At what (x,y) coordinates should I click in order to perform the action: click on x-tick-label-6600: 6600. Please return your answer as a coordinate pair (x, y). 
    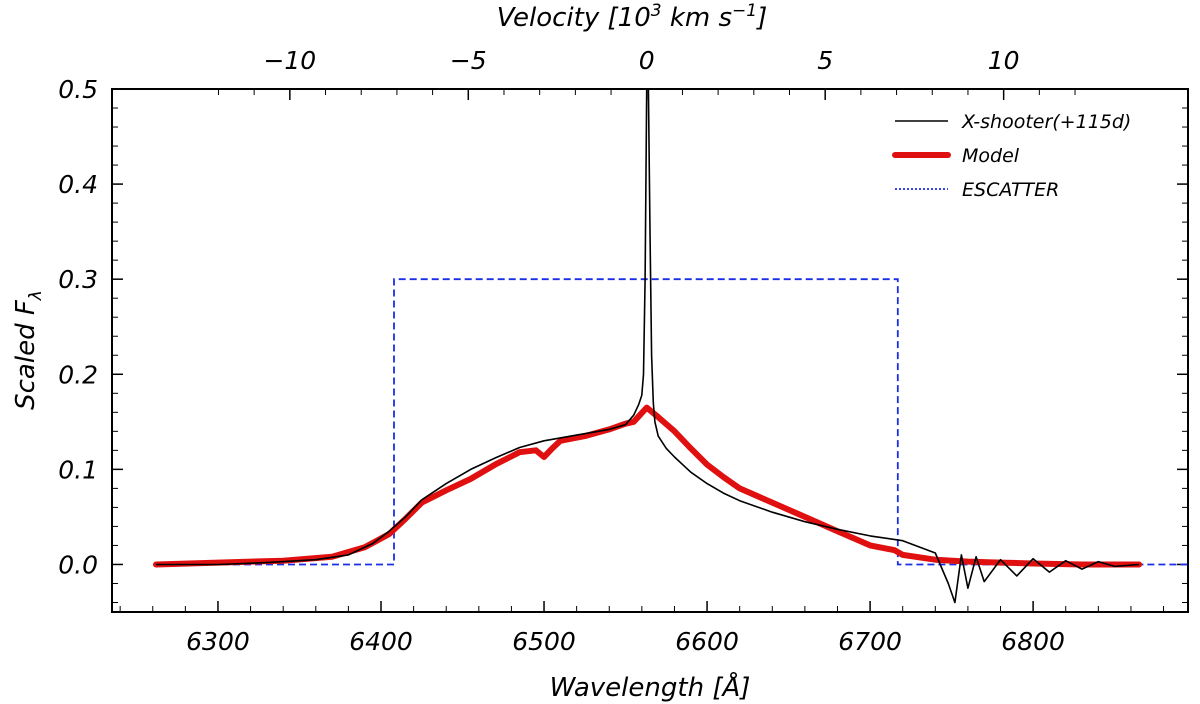
    Looking at the image, I should click on (707, 641).